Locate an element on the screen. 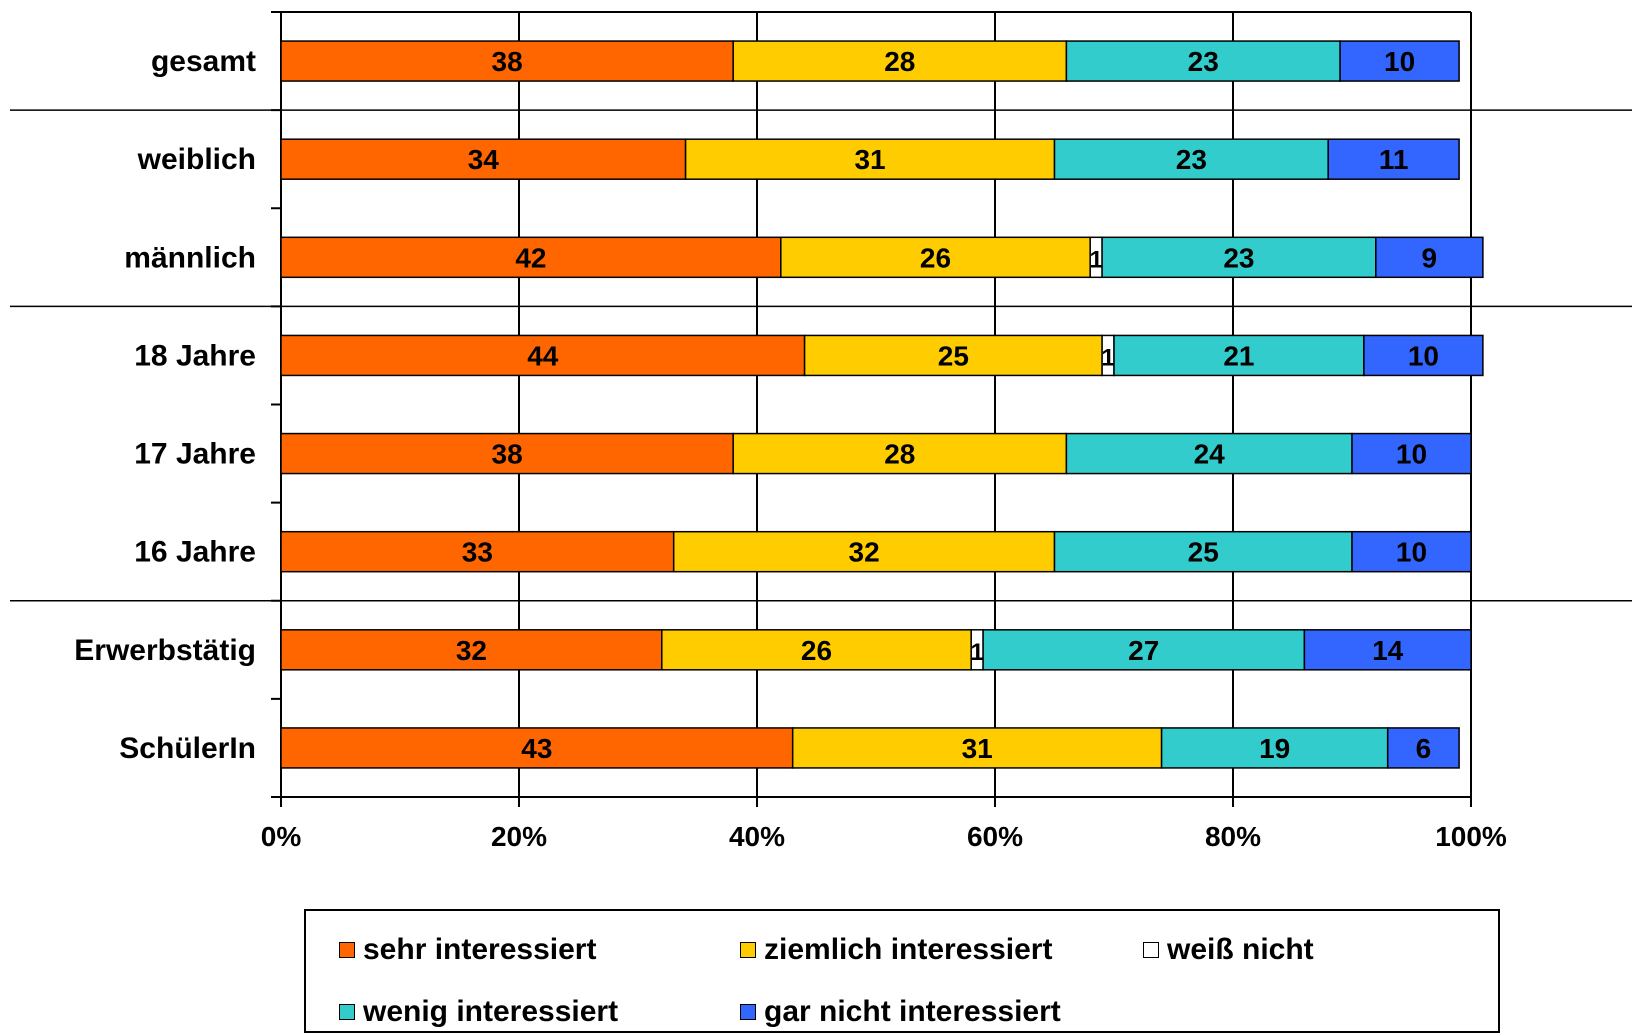  category-label: 16 Jahre is located at coordinates (195, 552).